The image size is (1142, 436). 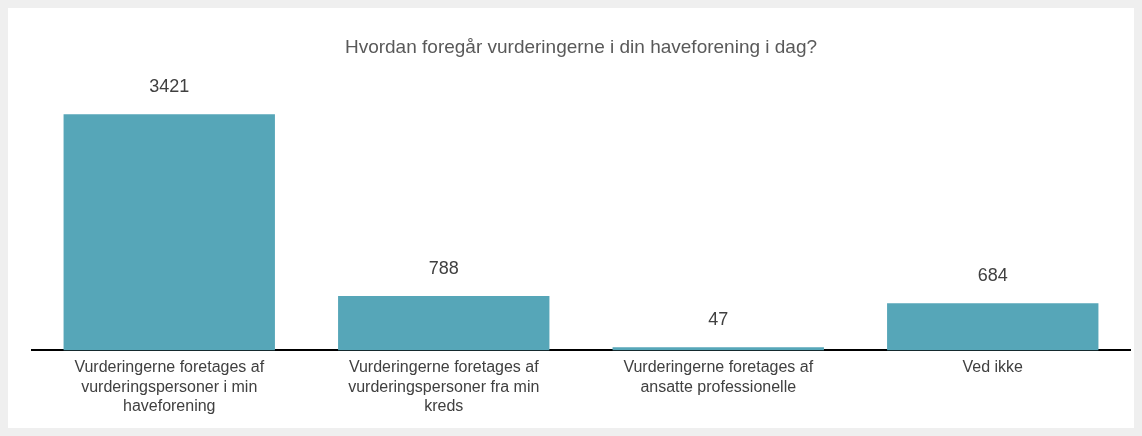 I want to click on x-tick-label: Vurderingerne foretages af vurderingspersoner fra min kreds, so click(x=444, y=386).